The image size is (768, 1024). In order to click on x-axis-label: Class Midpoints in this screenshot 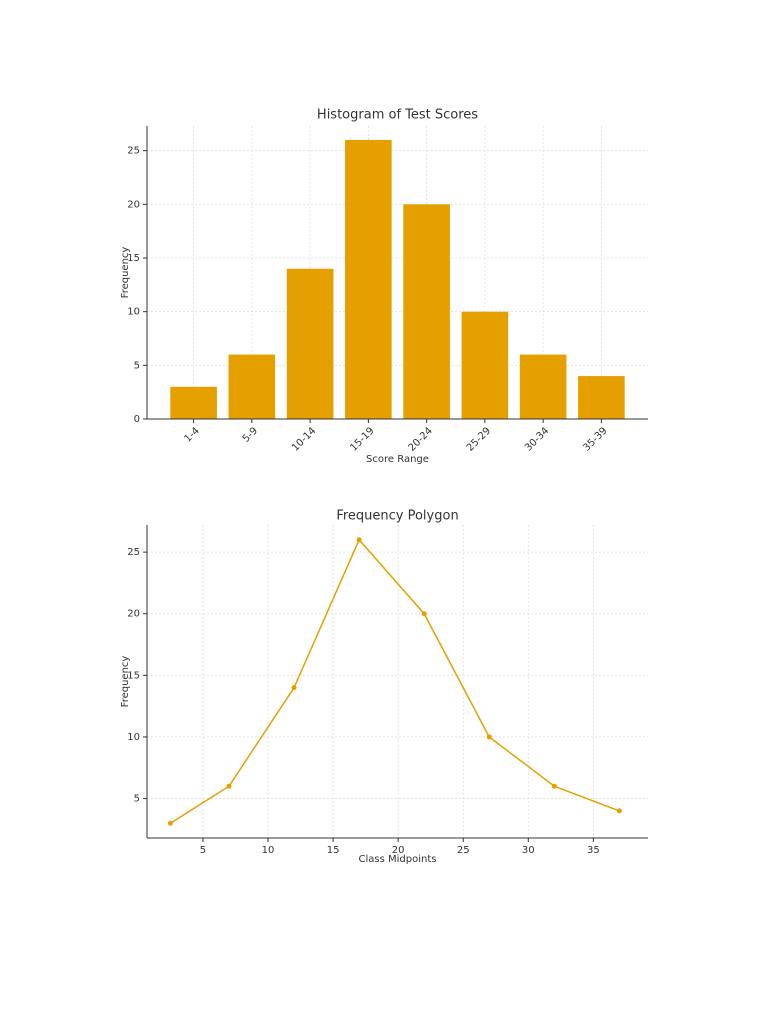, I will do `click(398, 859)`.